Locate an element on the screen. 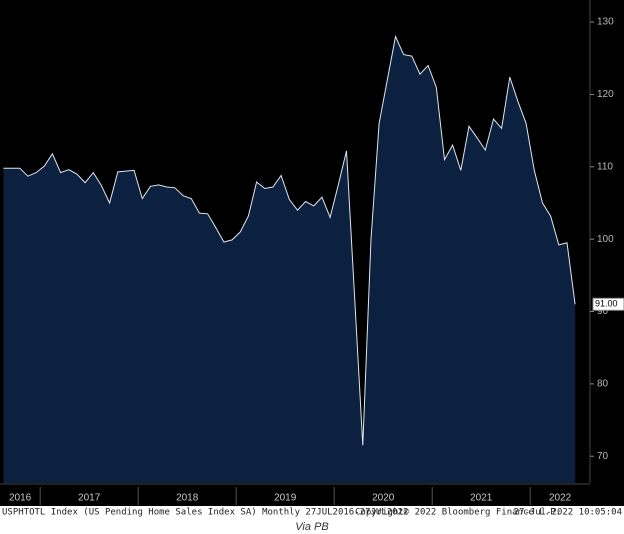  x-tick-label: 2020 is located at coordinates (383, 498).